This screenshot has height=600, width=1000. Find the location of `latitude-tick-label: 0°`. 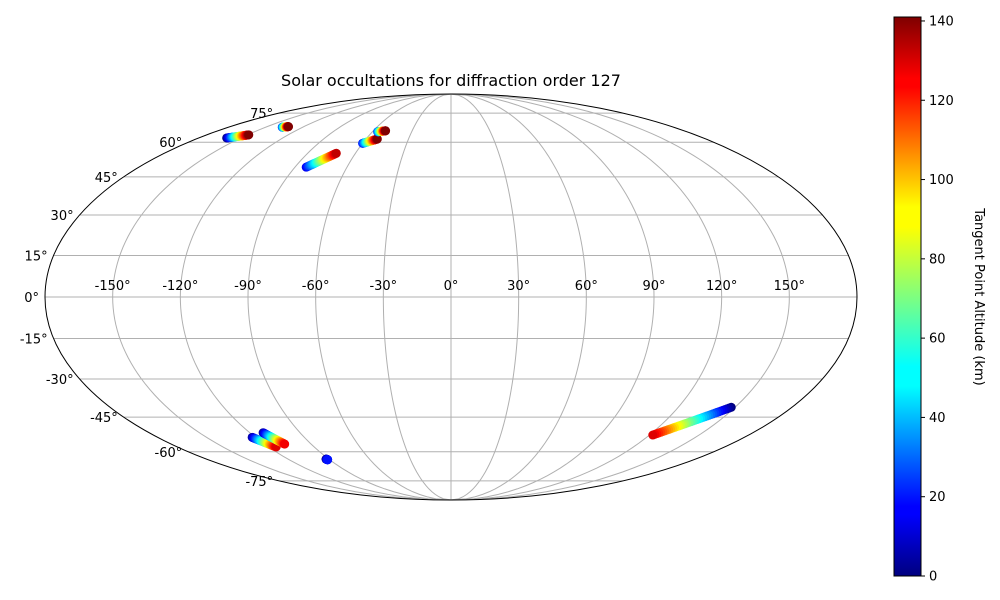

latitude-tick-label: 0° is located at coordinates (31, 298).